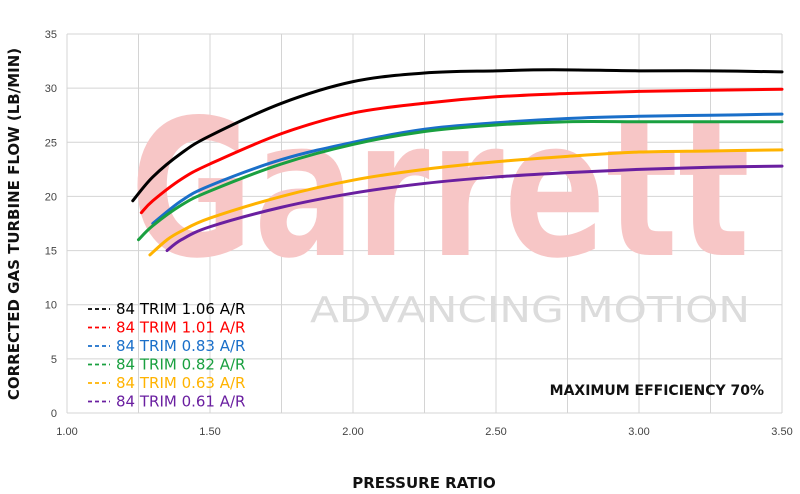 The height and width of the screenshot is (494, 800). Describe the element at coordinates (51, 35) in the screenshot. I see `y-tick-label: 35` at that location.